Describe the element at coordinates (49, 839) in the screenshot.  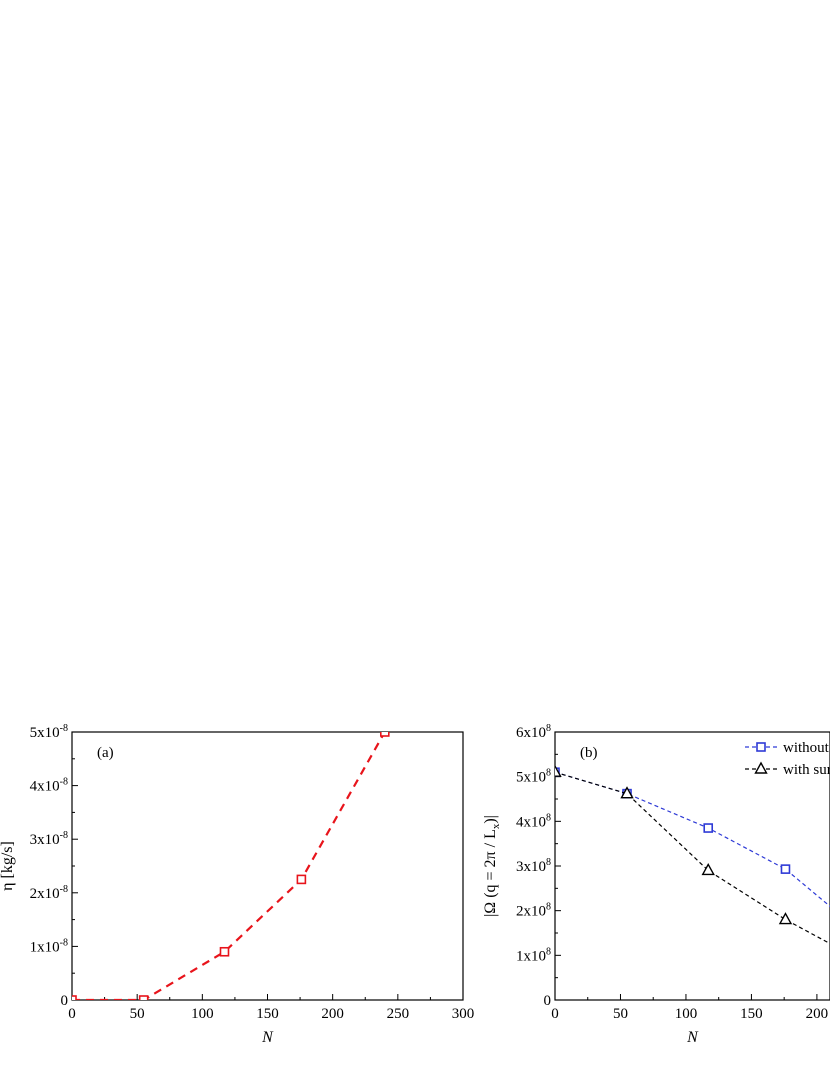
I see `y-tick-label: 3x10⁻⁸` at that location.